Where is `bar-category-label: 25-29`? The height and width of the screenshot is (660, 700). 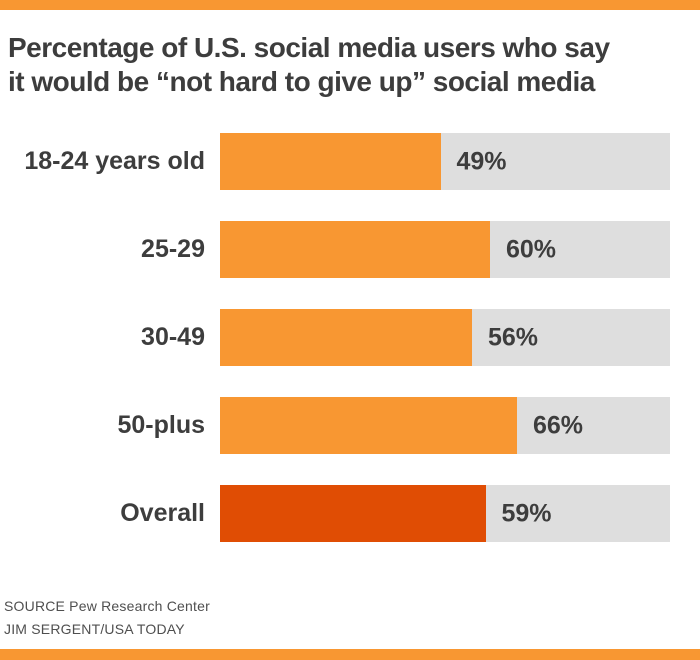
bar-category-label: 25-29 is located at coordinates (173, 249).